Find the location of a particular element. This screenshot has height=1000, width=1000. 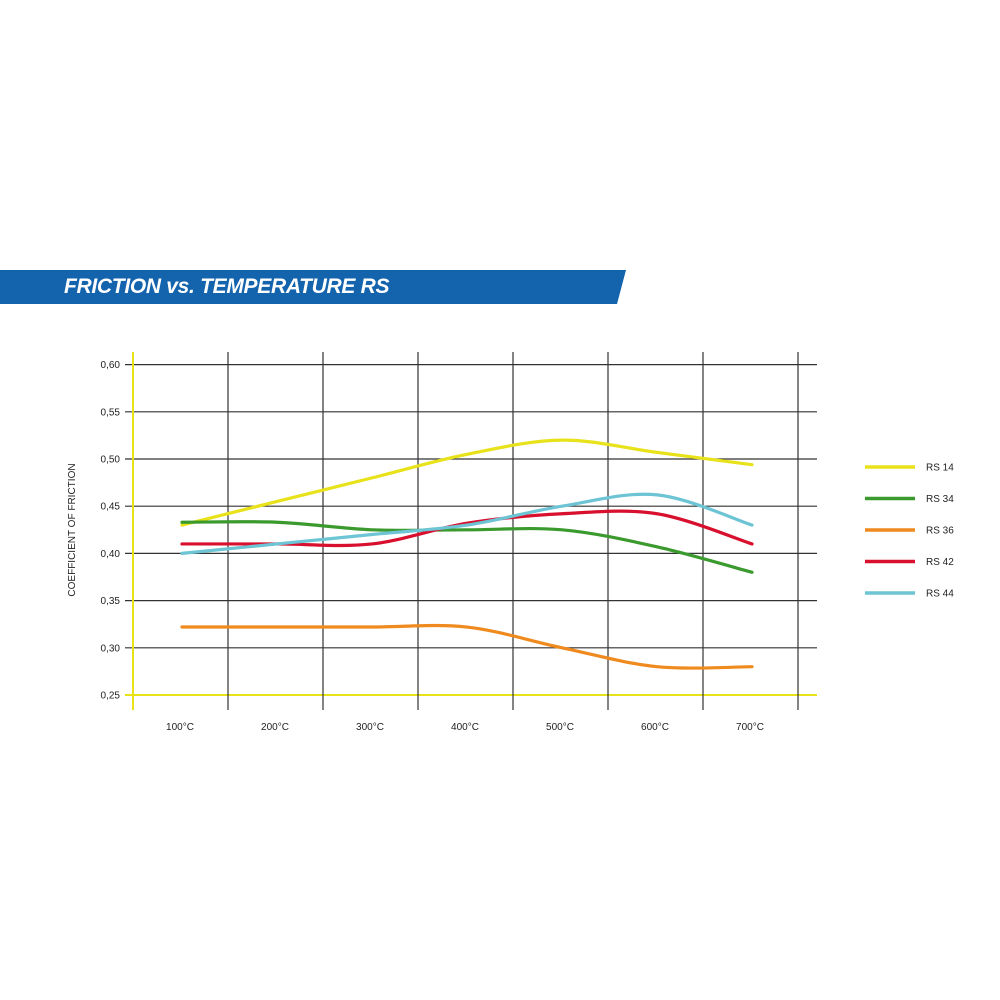

legend-label: RS 36 is located at coordinates (940, 531).